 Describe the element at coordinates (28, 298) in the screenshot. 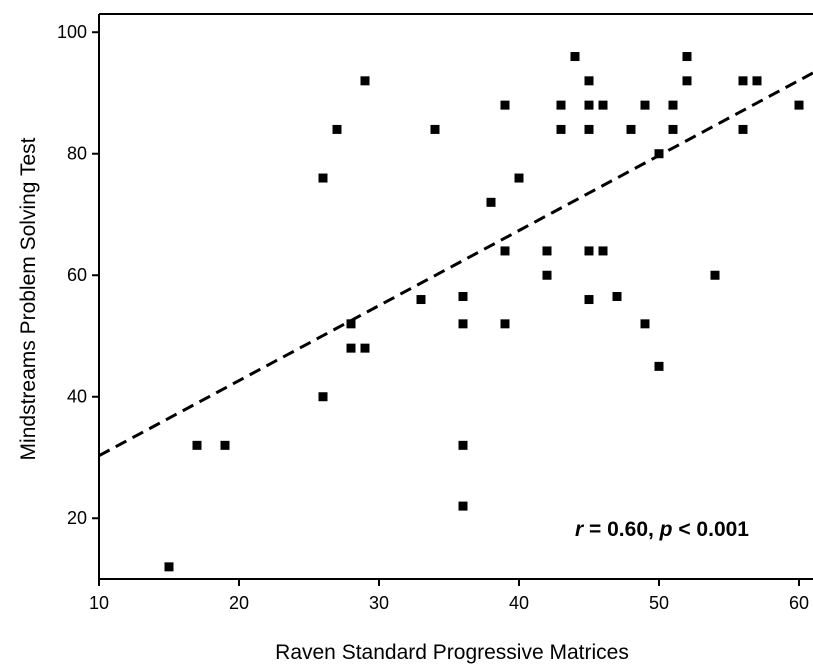

I see `y-axis-title: Mindstreams Problem Solving Test` at that location.